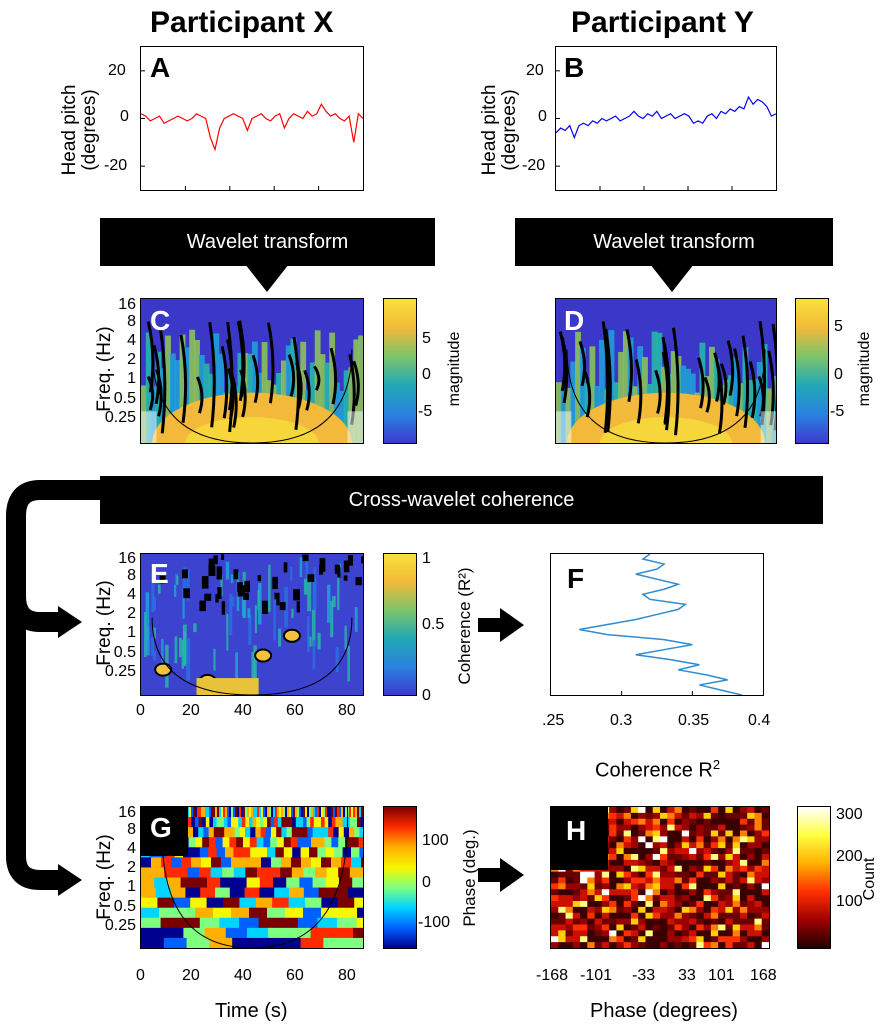  I want to click on banner-wavelet-right: Wavelet transform, so click(674, 242).